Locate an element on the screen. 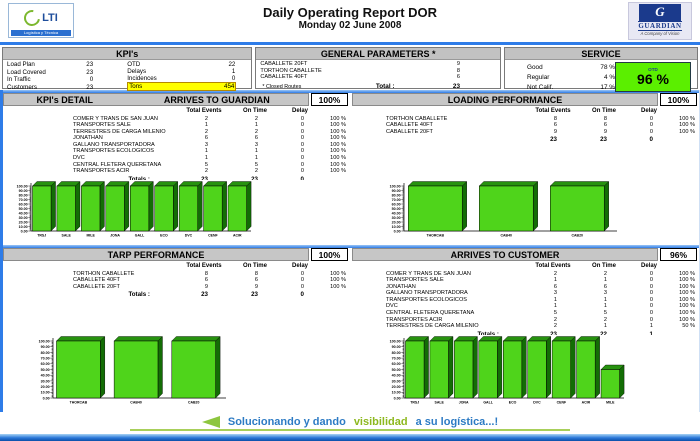 The height and width of the screenshot is (441, 700). kv-label: Tons is located at coordinates (136, 86).